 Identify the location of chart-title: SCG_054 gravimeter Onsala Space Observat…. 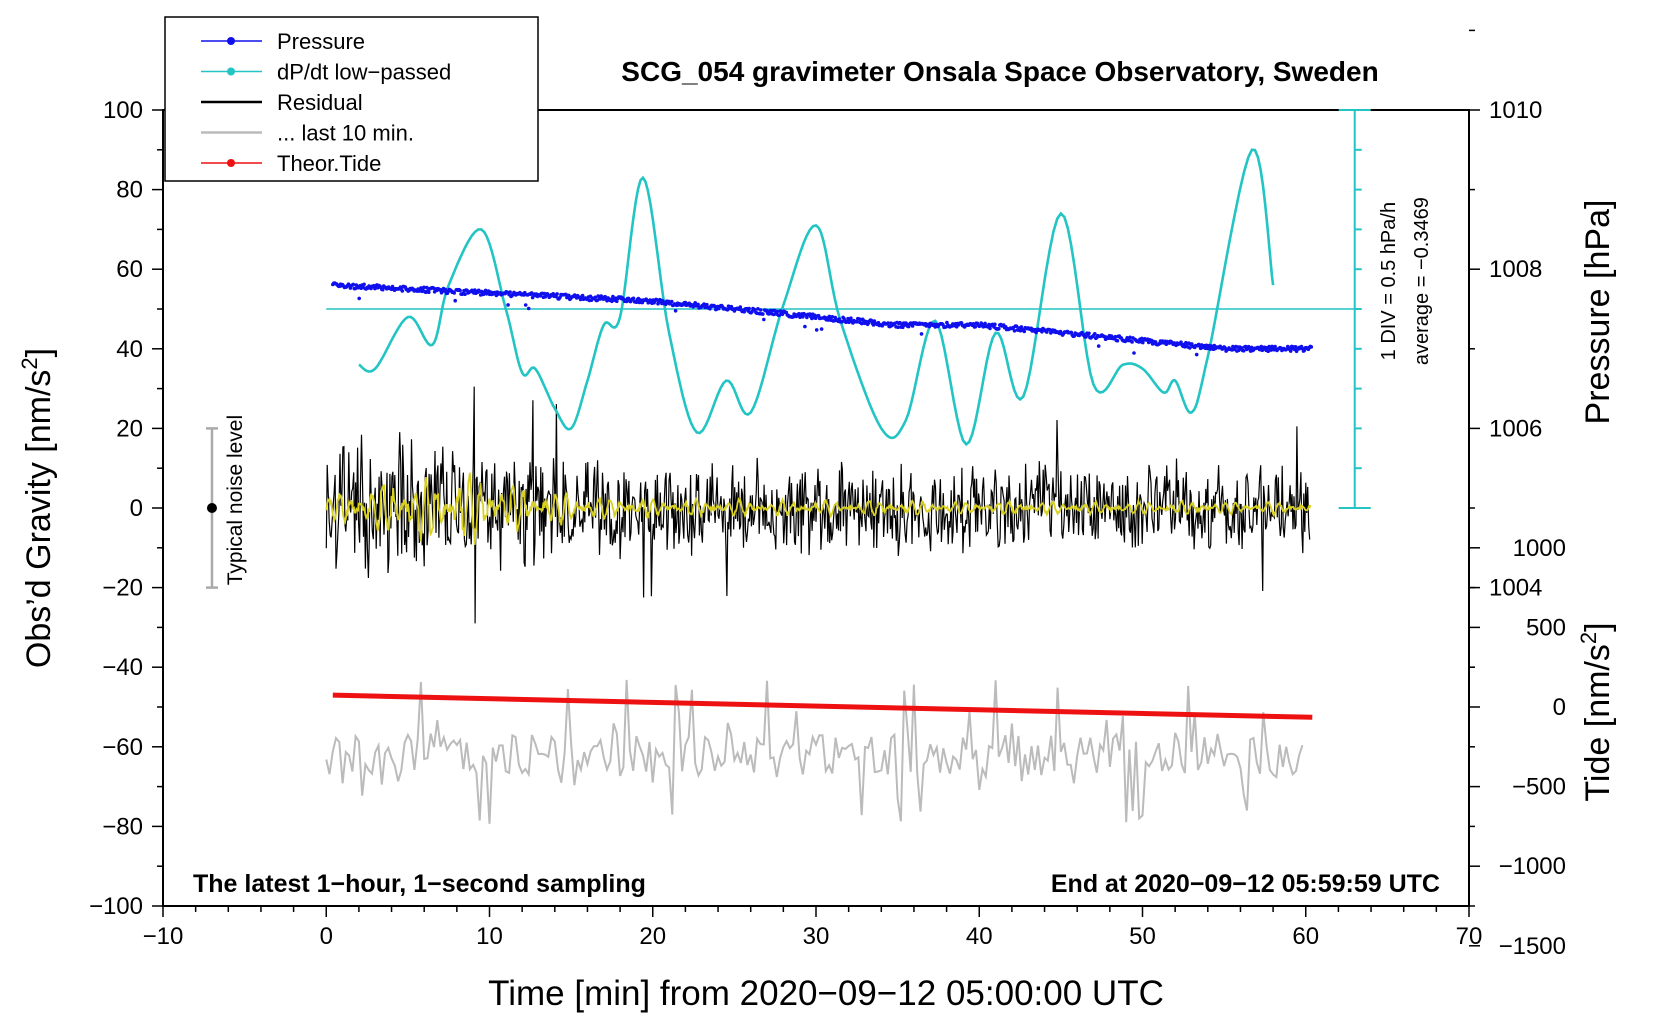
(999, 71).